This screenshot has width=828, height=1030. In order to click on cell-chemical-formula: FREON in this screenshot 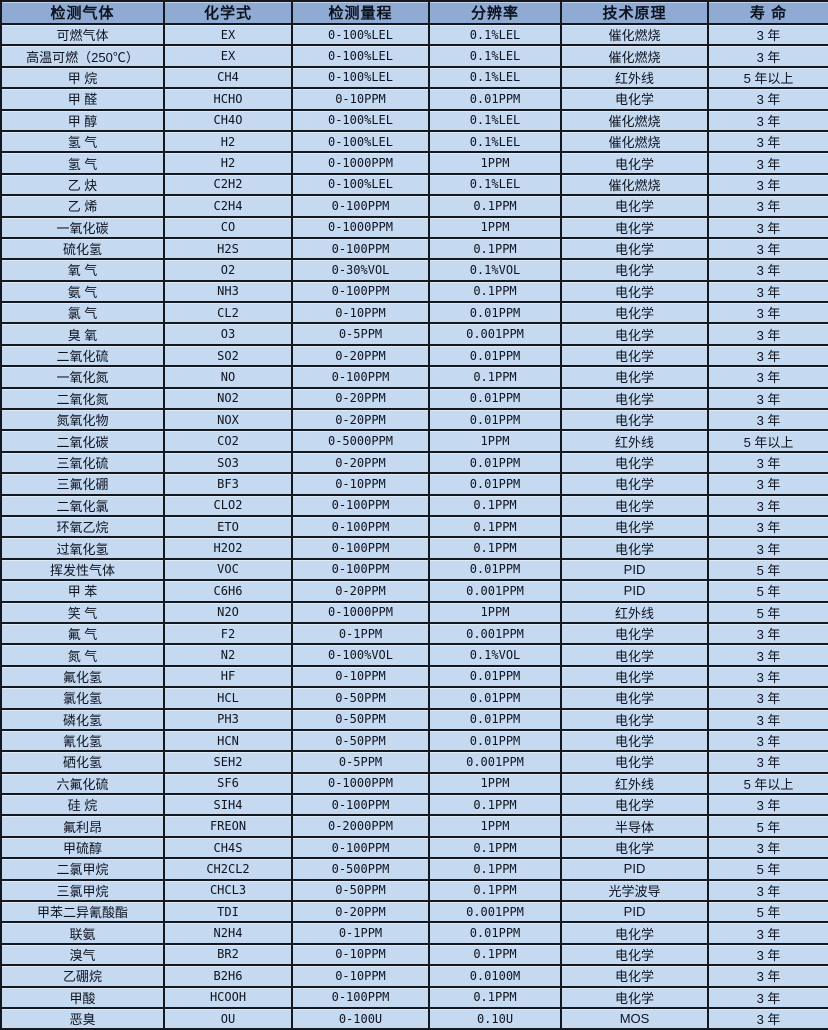, I will do `click(228, 826)`.